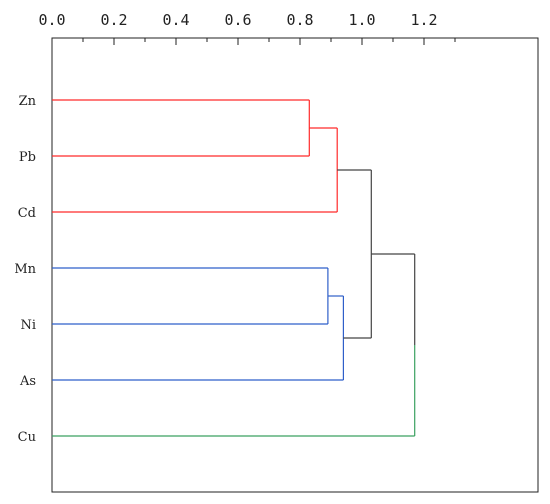 This screenshot has height=504, width=550. I want to click on x-tick-label: 1.2, so click(423, 20).